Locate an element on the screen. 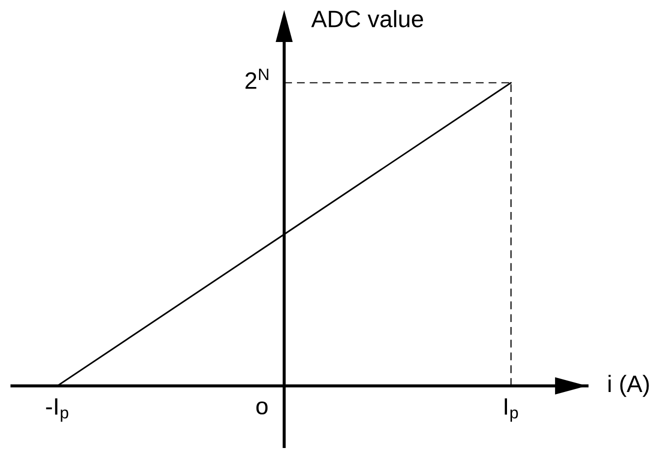 This screenshot has width=656, height=462. x-axis-title: i (A) is located at coordinates (628, 385).